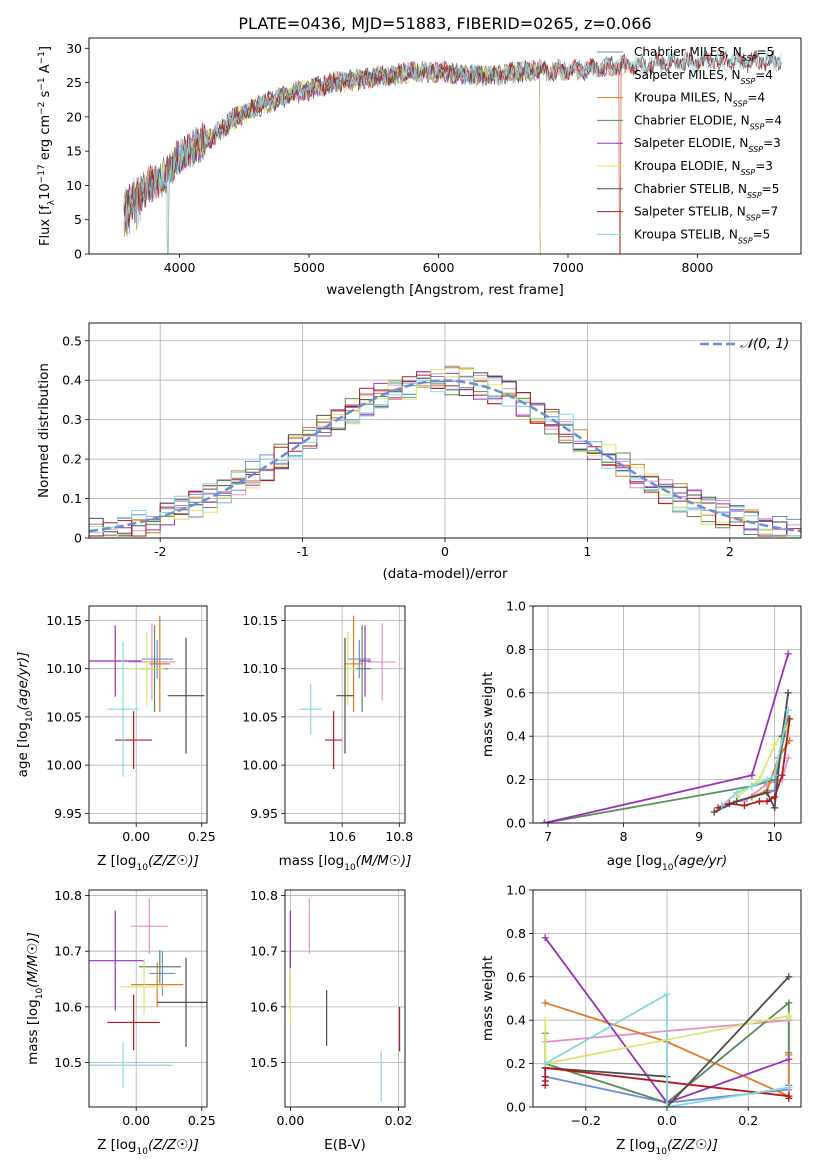 The height and width of the screenshot is (1170, 819). I want to click on x-axis-label: E(B-V), so click(345, 1145).